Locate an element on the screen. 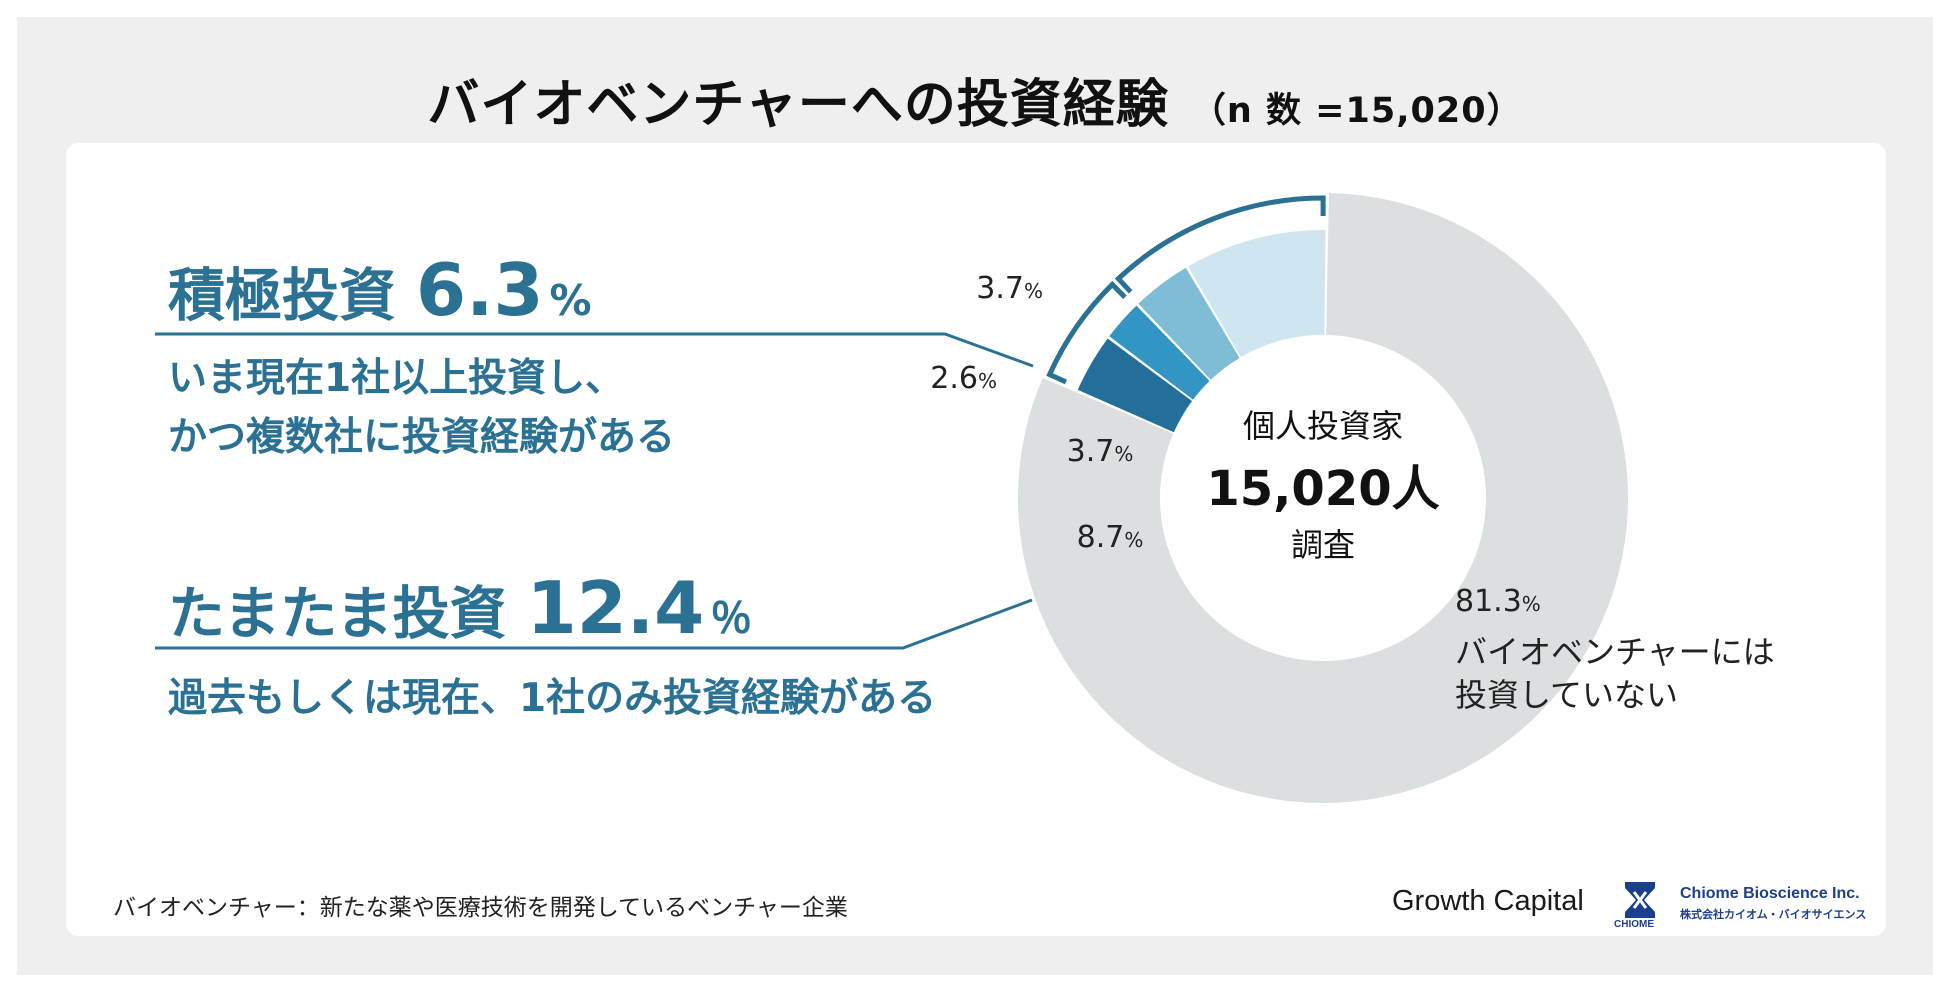 The image size is (1950, 992). title-main: バイオベンチャーへの投資経験 is located at coordinates (798, 105).